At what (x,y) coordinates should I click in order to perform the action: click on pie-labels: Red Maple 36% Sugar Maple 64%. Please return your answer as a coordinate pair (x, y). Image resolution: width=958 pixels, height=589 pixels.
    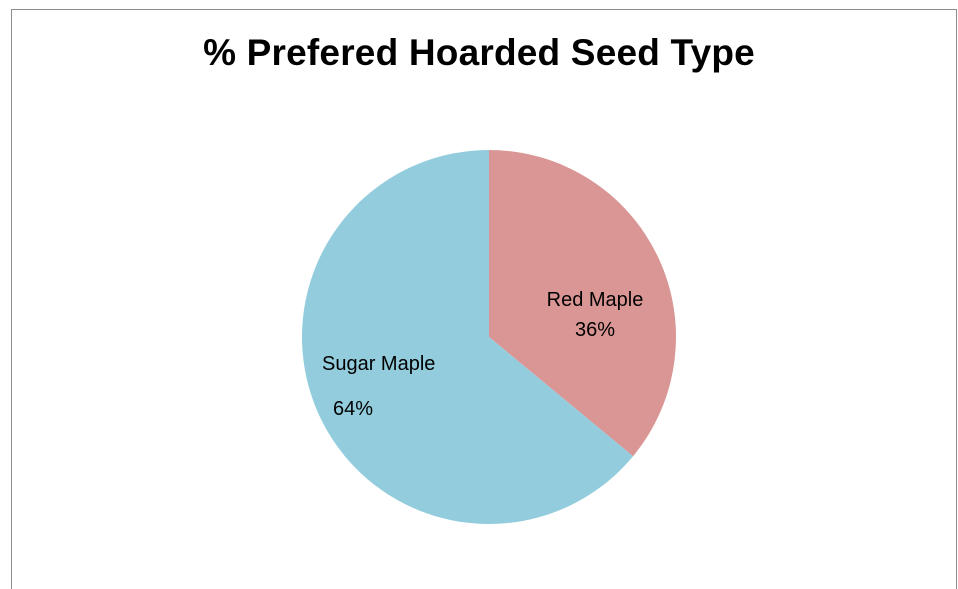
    Looking at the image, I should click on (482, 354).